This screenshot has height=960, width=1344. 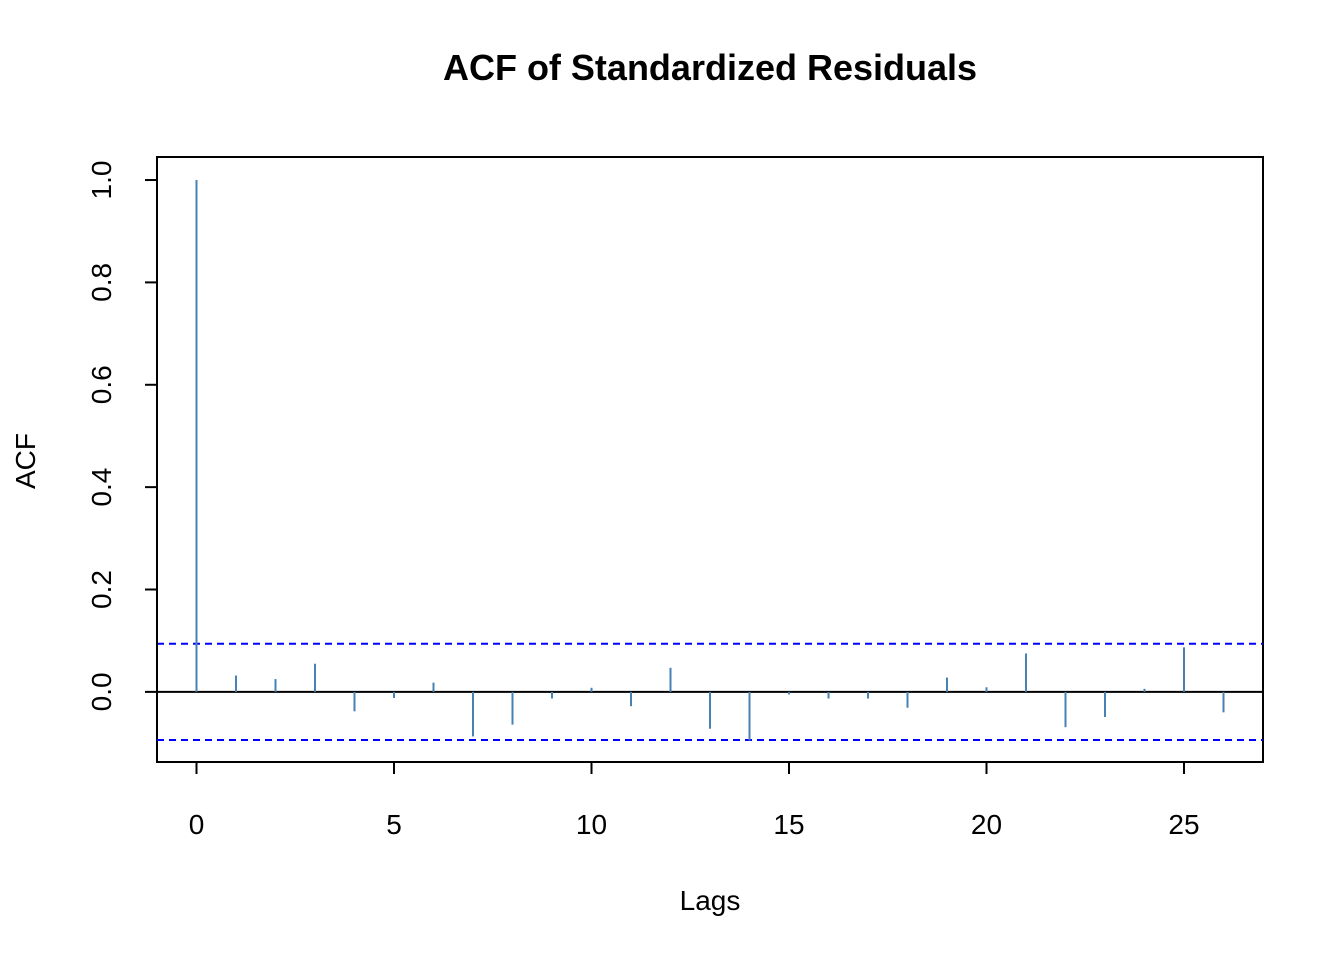 I want to click on y-tick-label: 0.8, so click(x=101, y=282).